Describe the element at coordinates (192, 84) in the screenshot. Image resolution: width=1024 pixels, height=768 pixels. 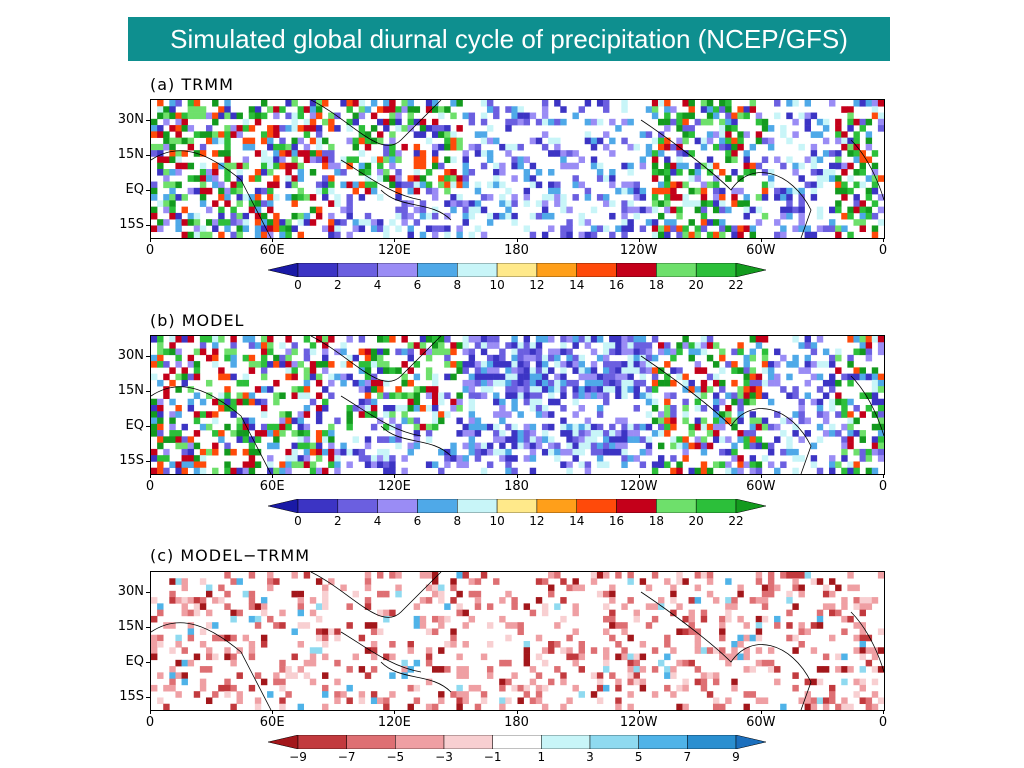
I see `panel-a-label: (a) TRMM` at that location.